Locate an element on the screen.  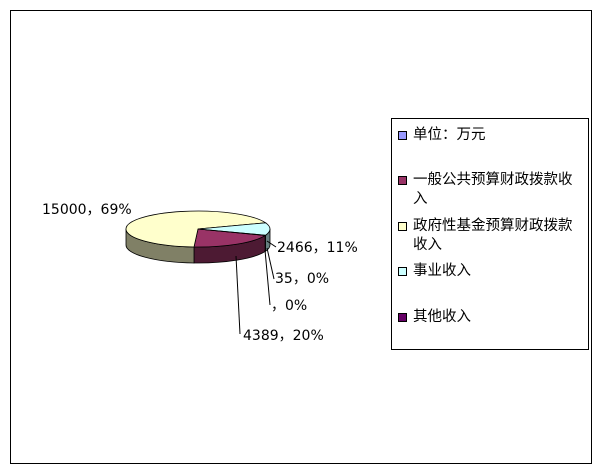
legend-item-government-fund: 政府性基金预算财政拨款收入 is located at coordinates (491, 236).